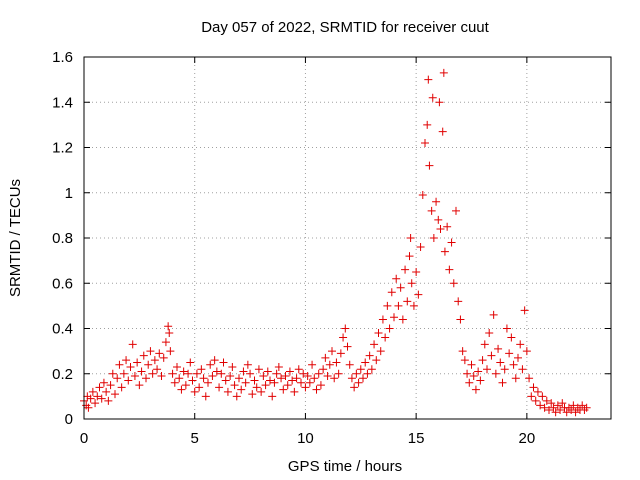 The height and width of the screenshot is (480, 640). Describe the element at coordinates (195, 438) in the screenshot. I see `x-tick-label: 5` at that location.